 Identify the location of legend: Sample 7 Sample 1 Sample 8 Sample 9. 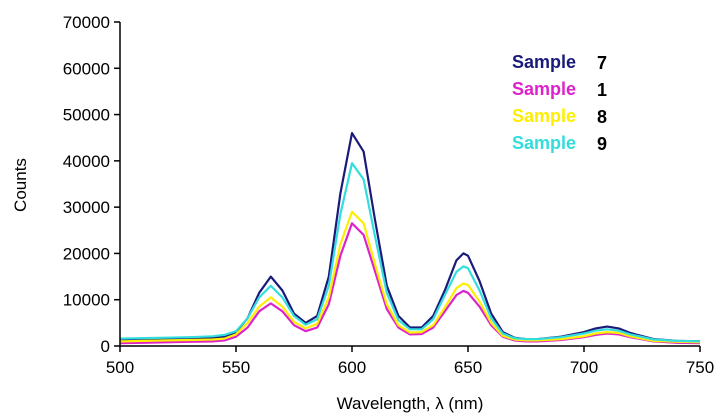
(559, 103).